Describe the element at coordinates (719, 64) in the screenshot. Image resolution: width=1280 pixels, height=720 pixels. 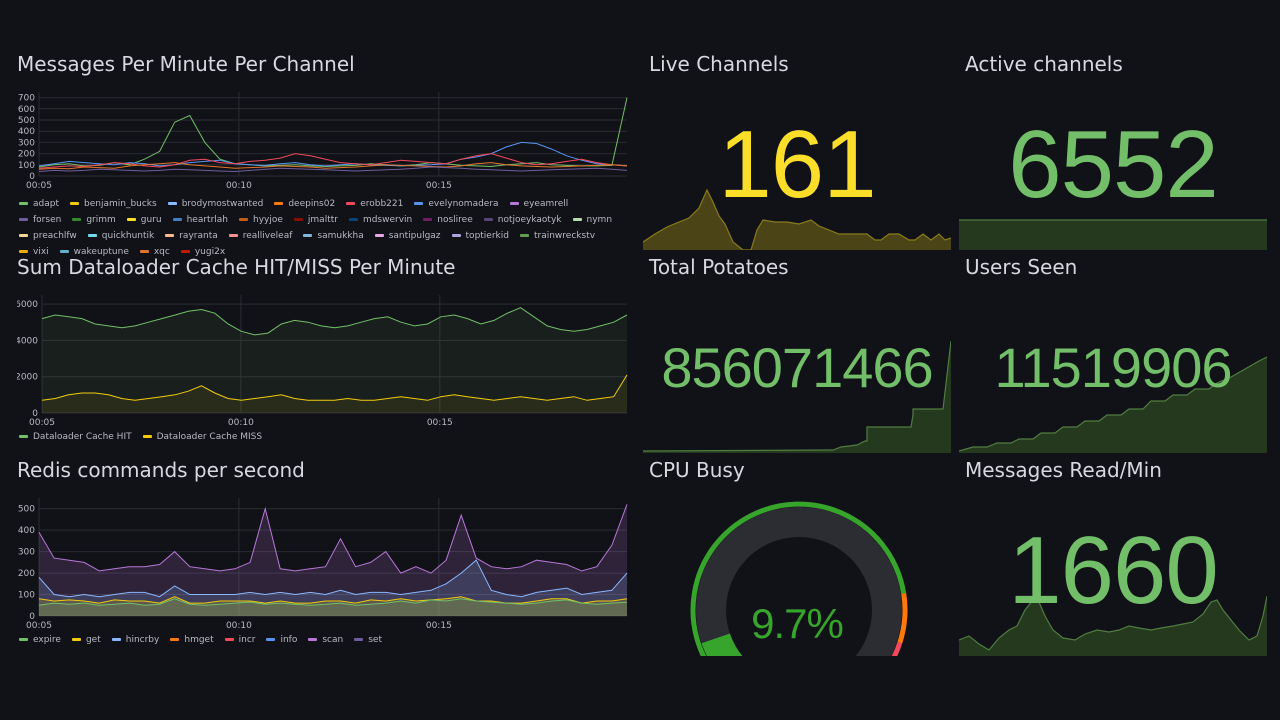
I see `panel-title: Live Channels` at that location.